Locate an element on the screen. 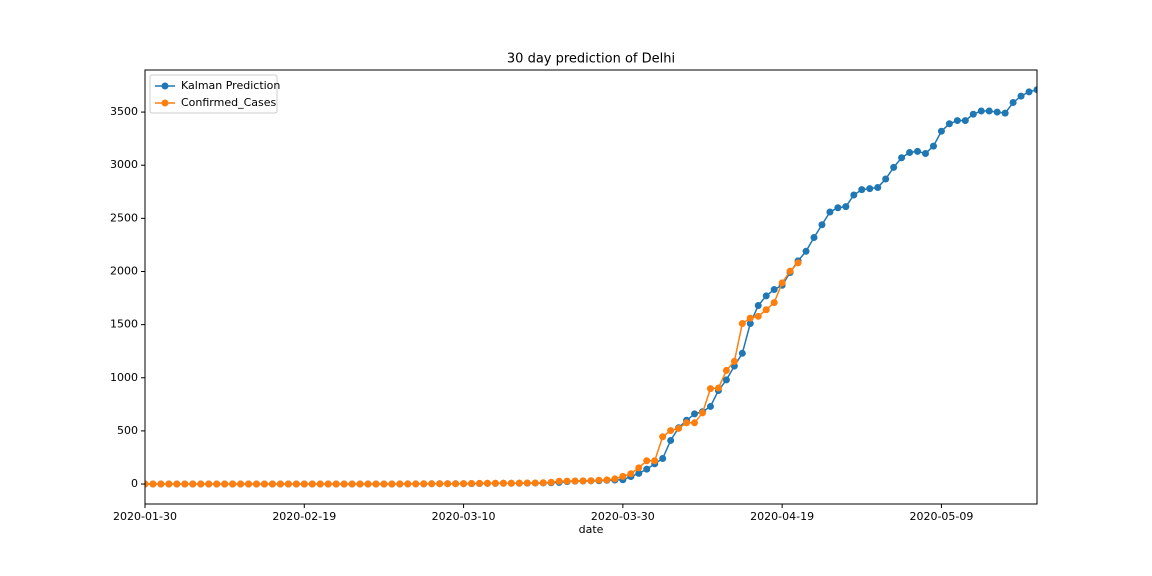 The height and width of the screenshot is (576, 1152). y-tick-label: 3000 is located at coordinates (124, 164).